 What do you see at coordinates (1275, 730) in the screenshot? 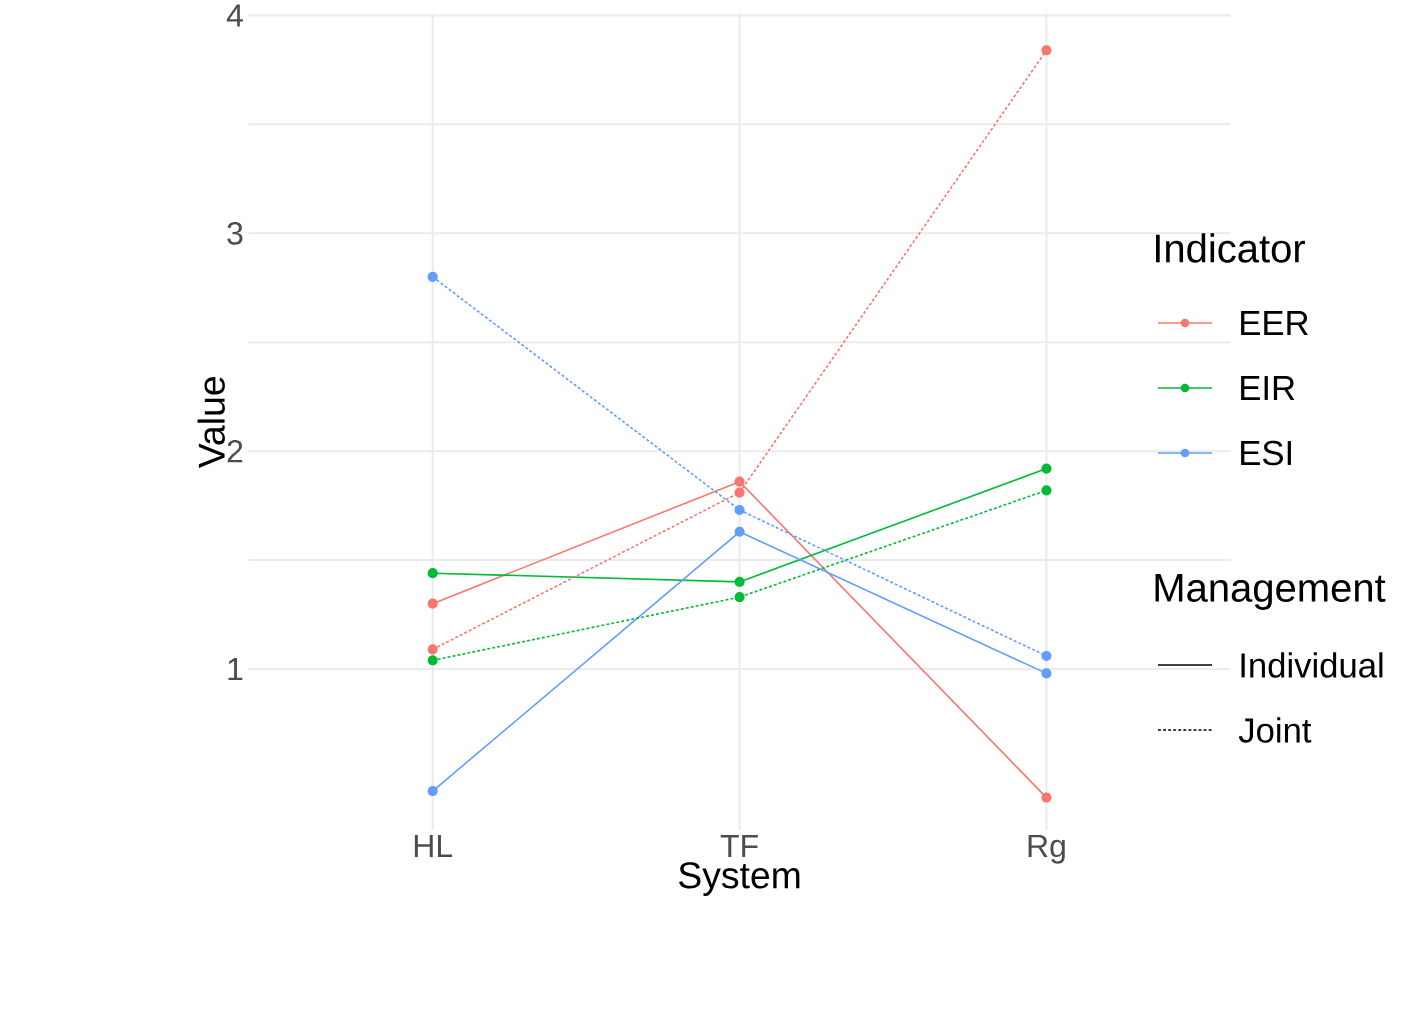
I see `text: Joint` at bounding box center [1275, 730].